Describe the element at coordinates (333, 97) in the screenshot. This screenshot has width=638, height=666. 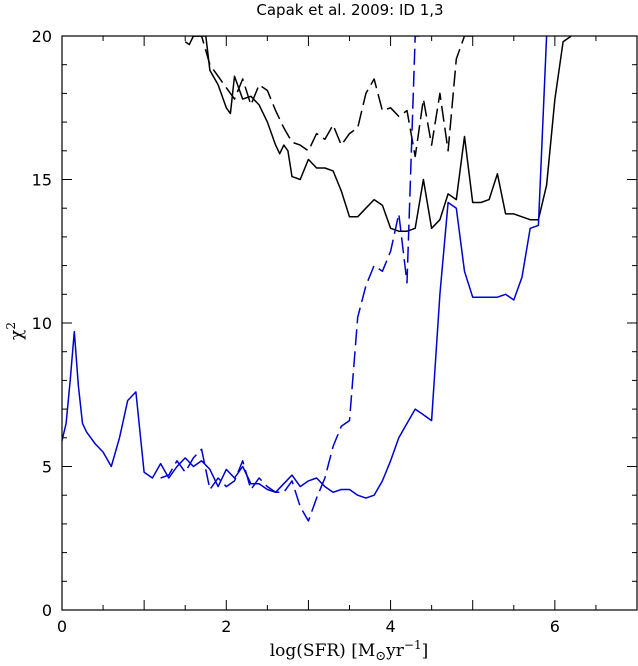
I see `series-black-dashed-line` at that location.